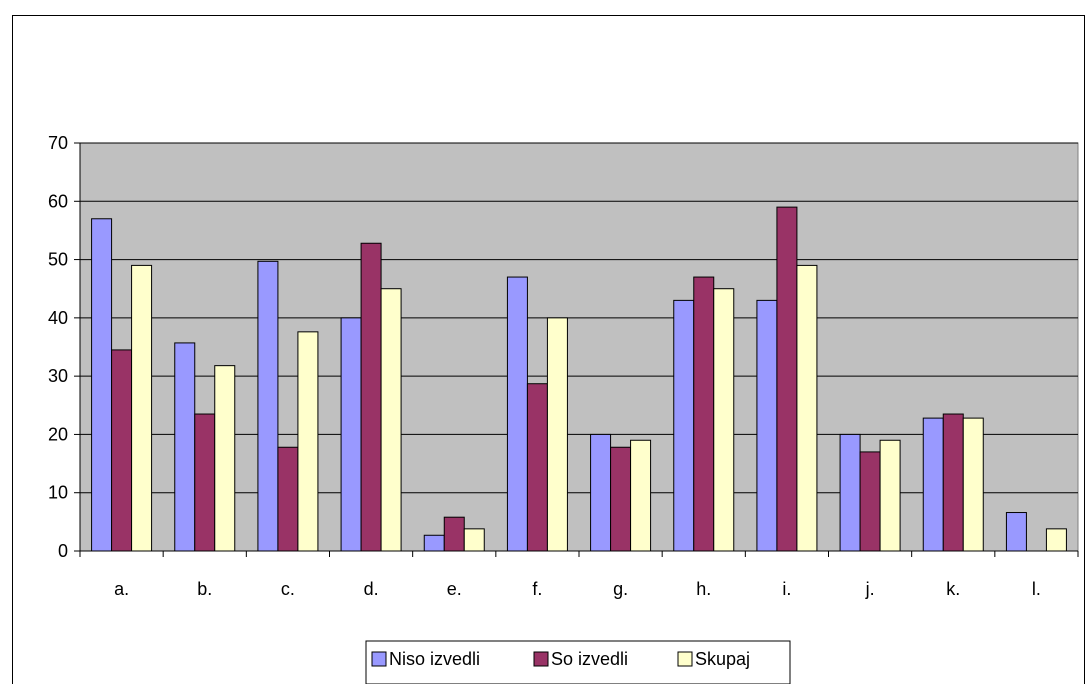 The image size is (1086, 684). I want to click on bar-skupaj-d, so click(391, 420).